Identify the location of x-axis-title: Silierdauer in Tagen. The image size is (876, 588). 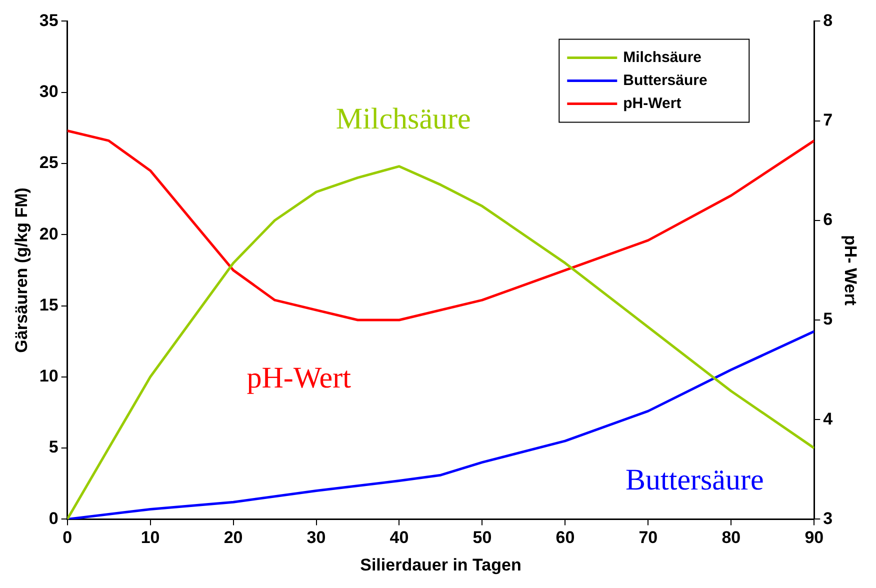
(441, 564).